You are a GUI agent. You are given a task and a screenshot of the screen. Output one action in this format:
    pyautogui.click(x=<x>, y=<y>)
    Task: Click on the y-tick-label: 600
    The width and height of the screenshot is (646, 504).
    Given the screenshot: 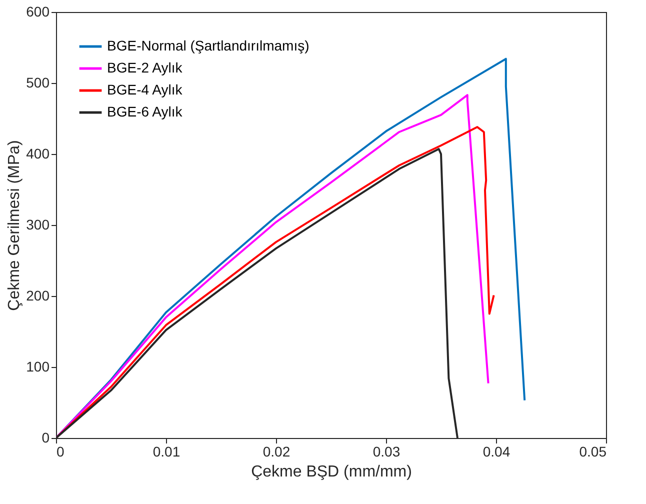 What is the action you would take?
    pyautogui.click(x=38, y=12)
    